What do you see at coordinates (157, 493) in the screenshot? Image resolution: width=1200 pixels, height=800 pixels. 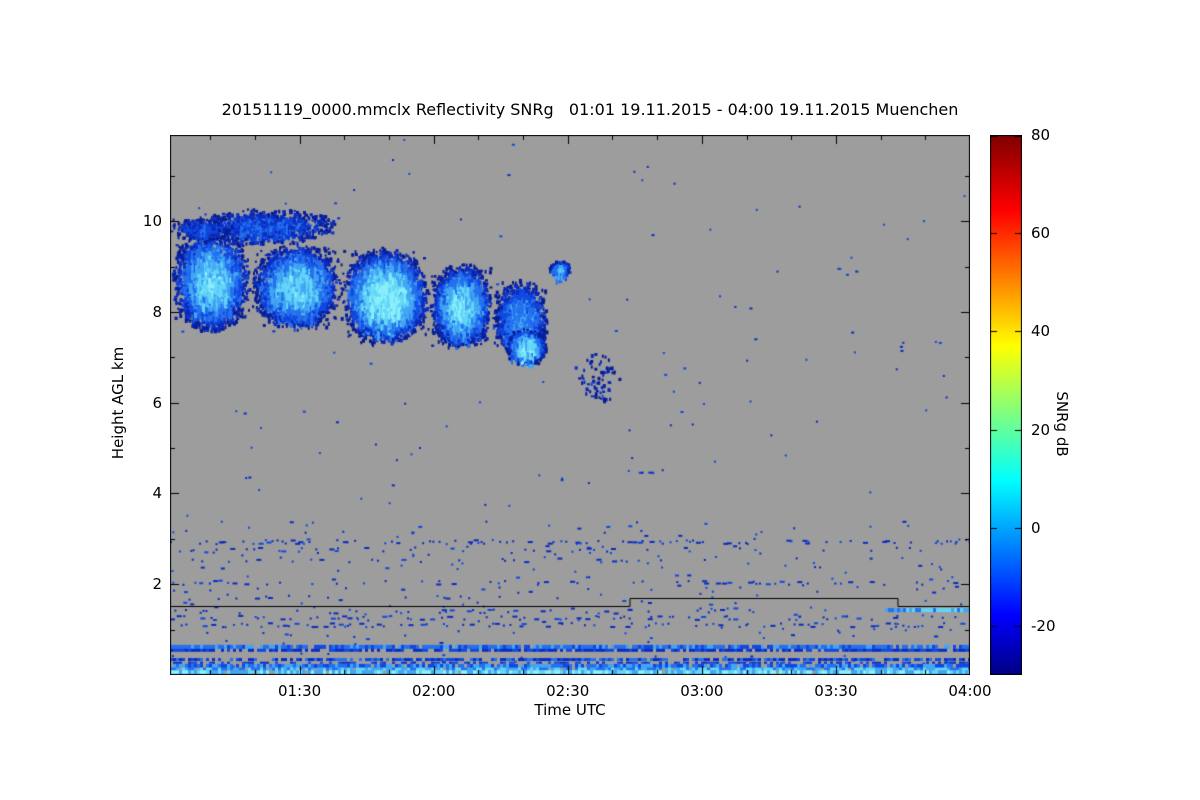 I see `y-tick-label: 4` at bounding box center [157, 493].